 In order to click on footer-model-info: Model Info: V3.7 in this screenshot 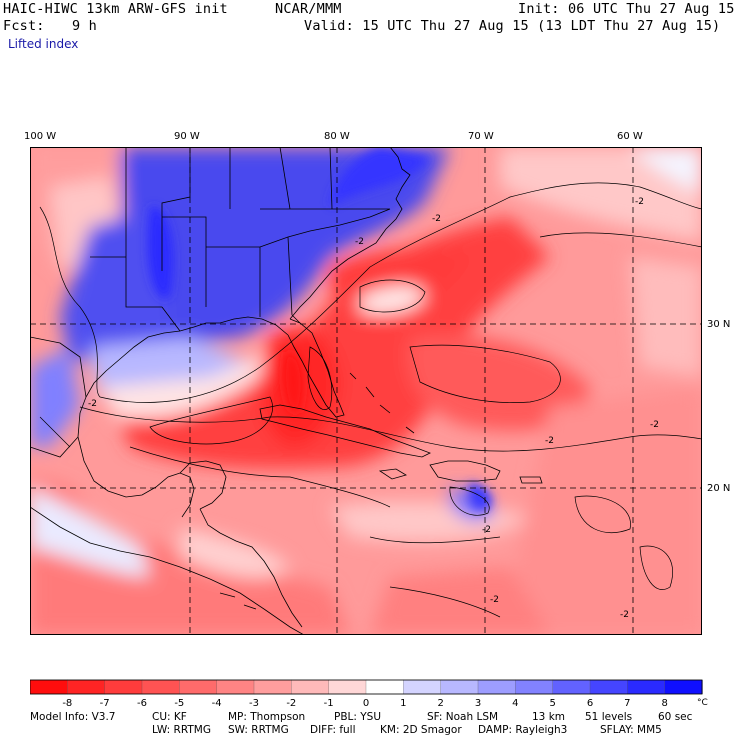, I will do `click(73, 717)`.